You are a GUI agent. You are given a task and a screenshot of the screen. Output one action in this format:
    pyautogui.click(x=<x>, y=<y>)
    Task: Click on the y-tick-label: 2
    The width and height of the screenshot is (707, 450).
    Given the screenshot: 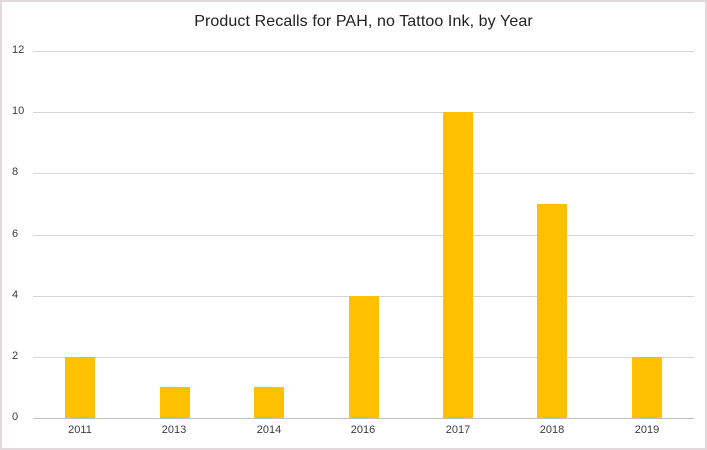 What is the action you would take?
    pyautogui.click(x=15, y=356)
    